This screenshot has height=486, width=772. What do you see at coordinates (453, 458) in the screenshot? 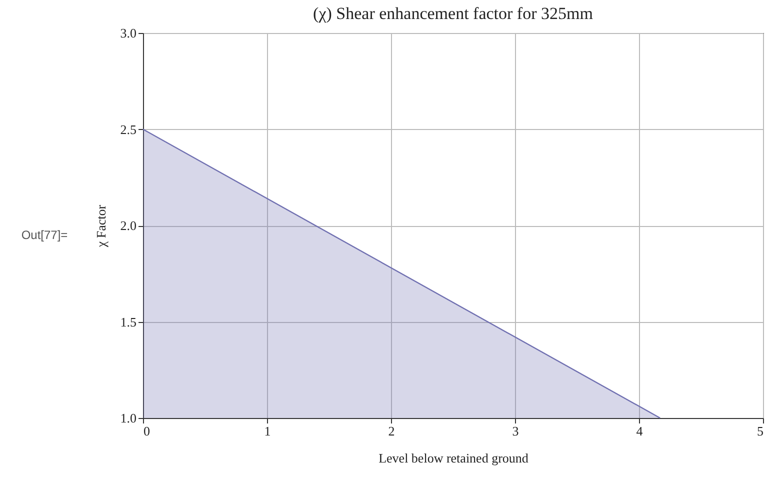
I see `x-axis-title: Level below retained ground` at bounding box center [453, 458].